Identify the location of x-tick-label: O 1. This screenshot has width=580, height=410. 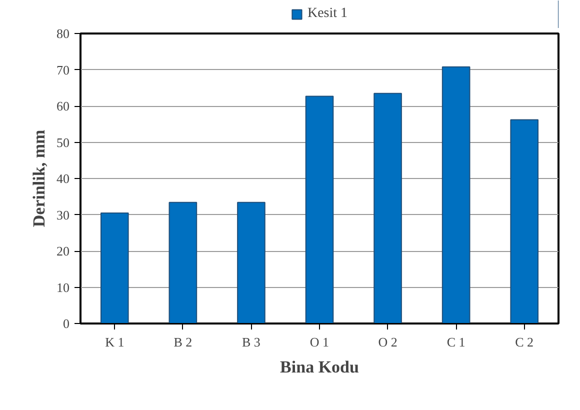
(320, 342).